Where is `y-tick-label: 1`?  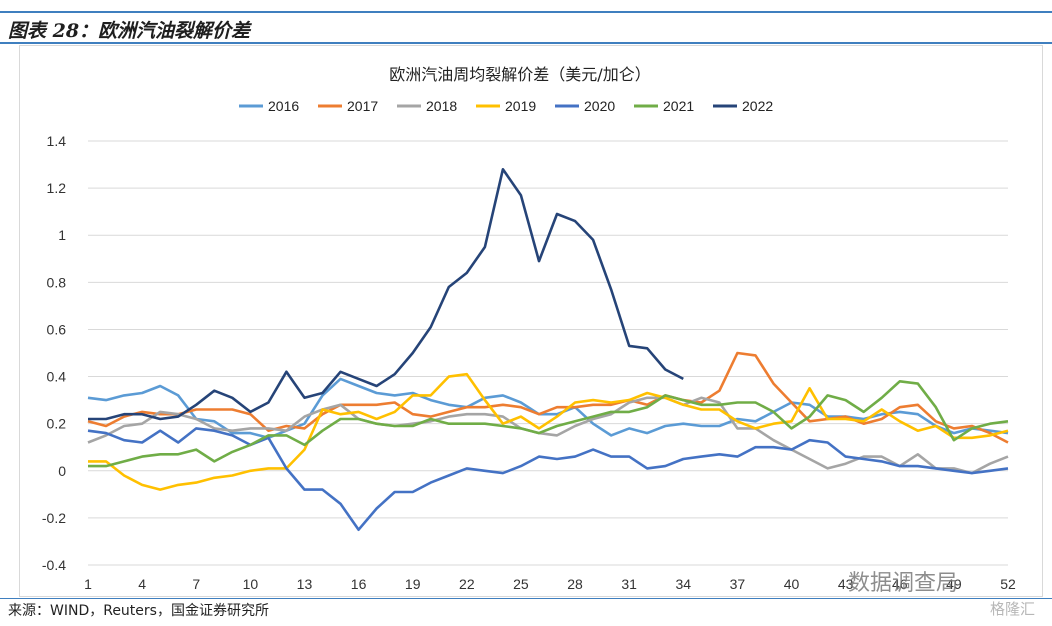 y-tick-label: 1 is located at coordinates (62, 235).